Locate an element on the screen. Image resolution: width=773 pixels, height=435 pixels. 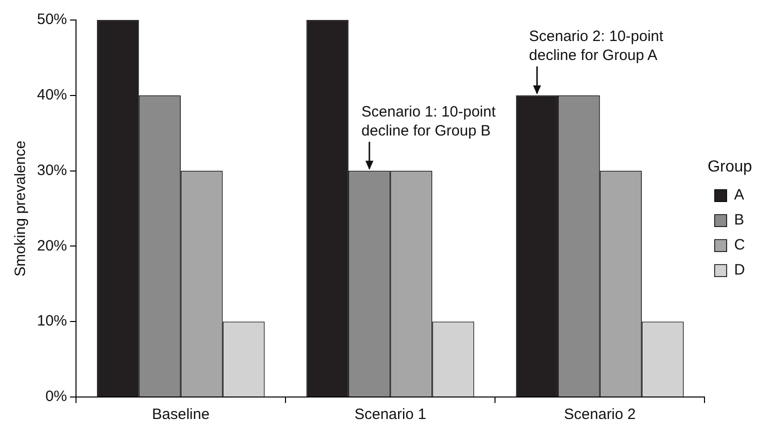
x-tick-label: Scenario 1 is located at coordinates (390, 415).